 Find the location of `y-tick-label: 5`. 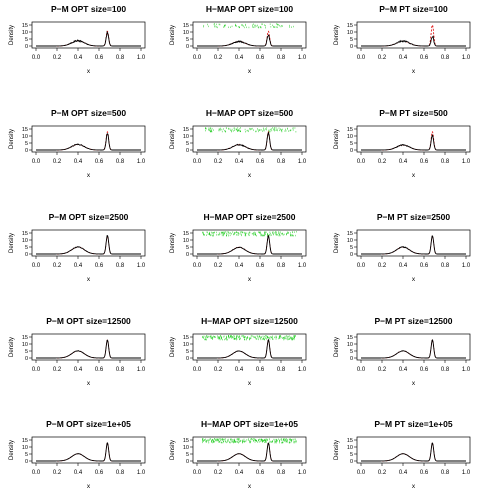

y-tick-label: 5 is located at coordinates (187, 248).